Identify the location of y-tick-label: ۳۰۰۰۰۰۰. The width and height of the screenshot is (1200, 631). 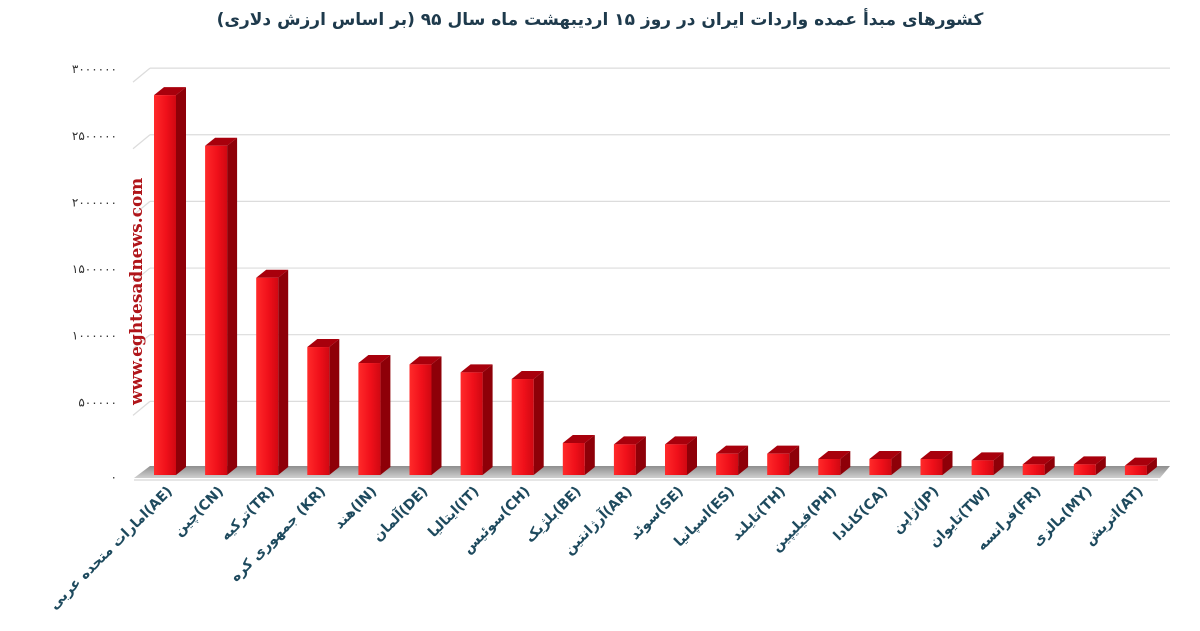
(94, 69).